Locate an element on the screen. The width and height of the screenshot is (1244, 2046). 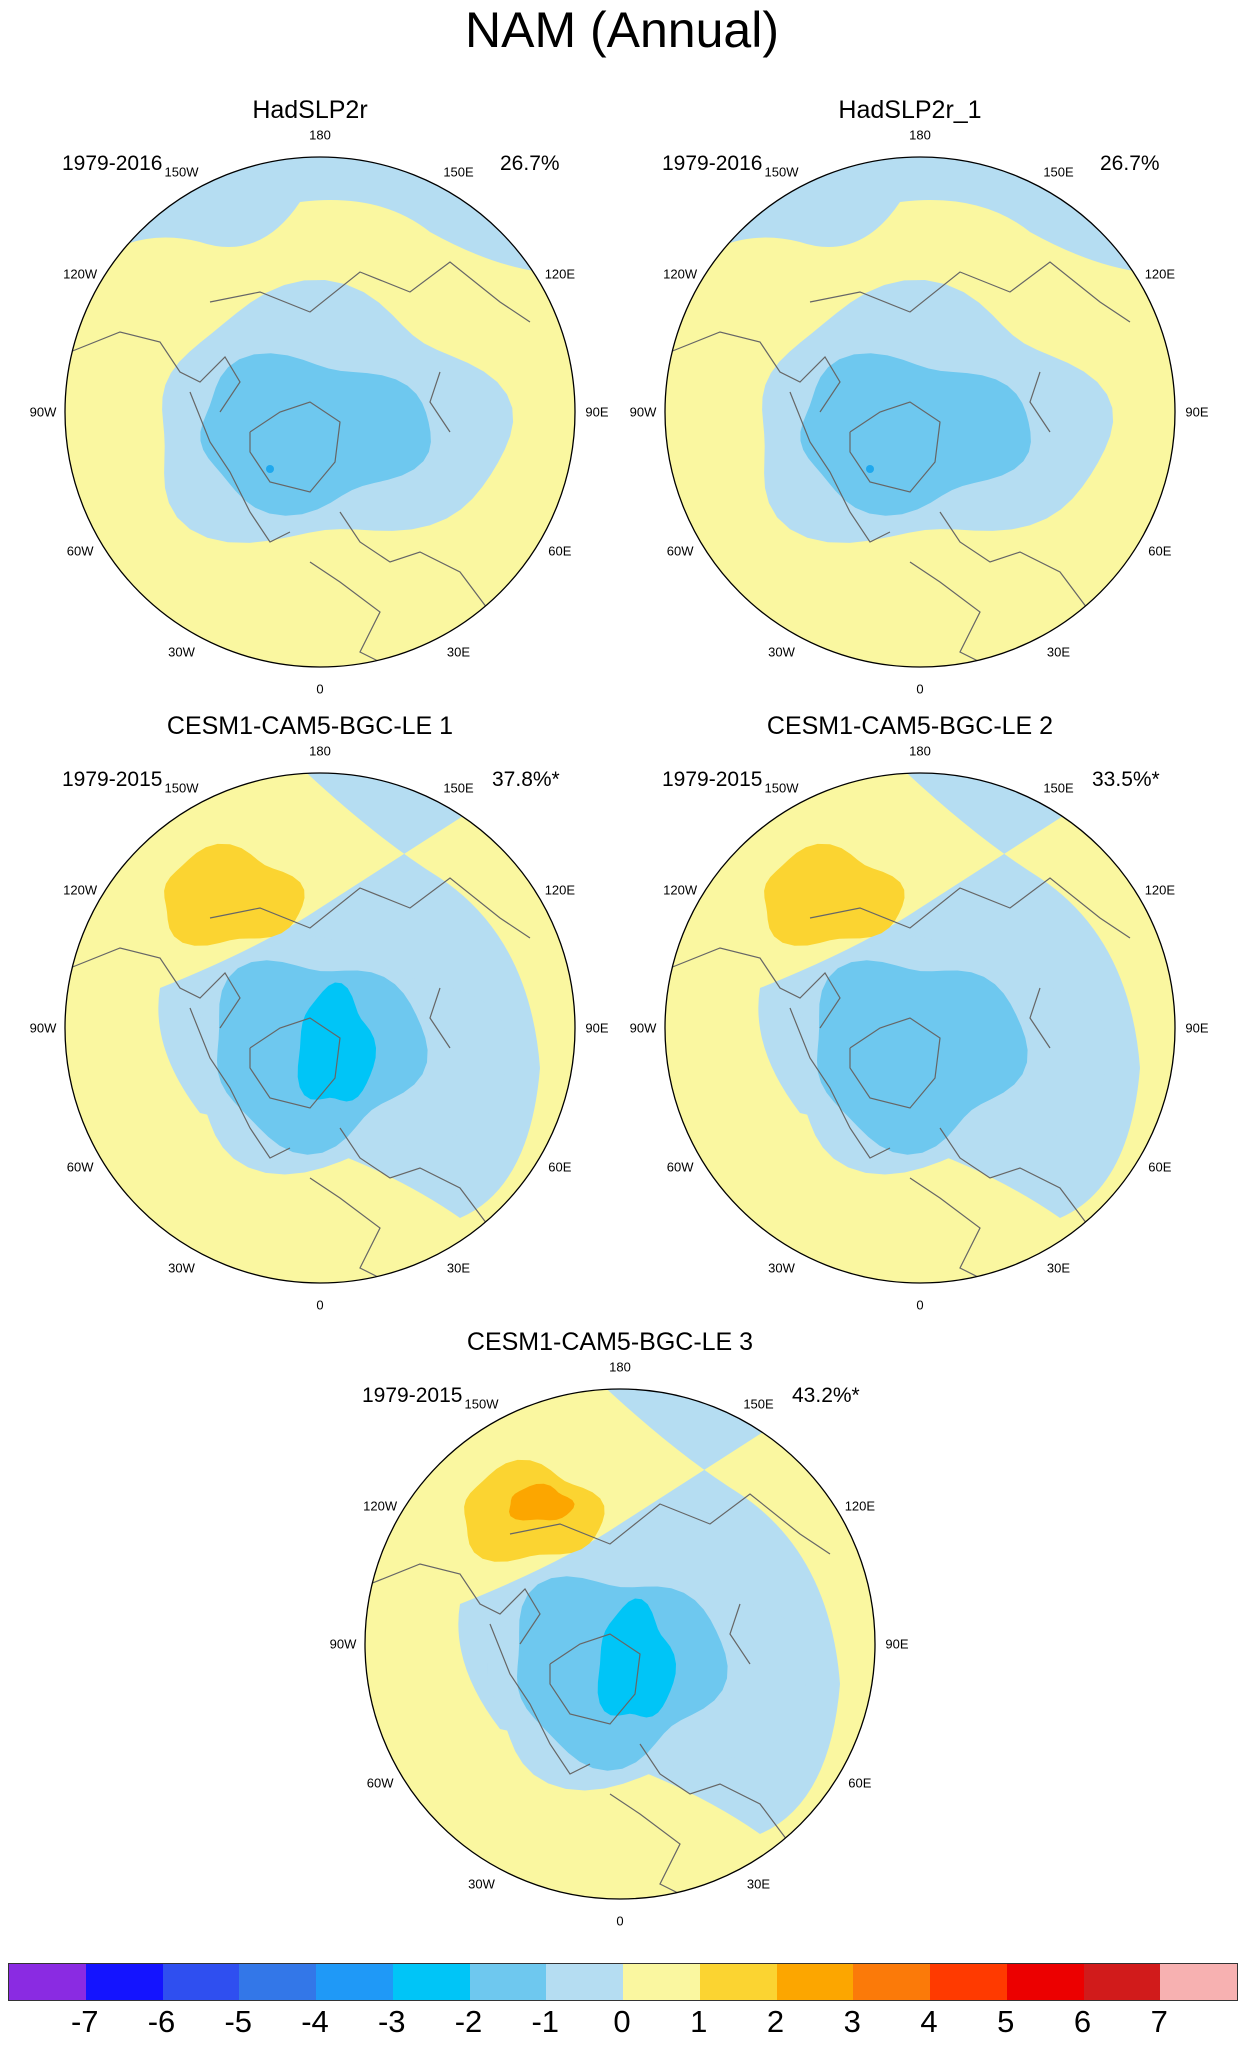
panel-title: CESM1-CAM5-BGC-LE 2 is located at coordinates (910, 726).